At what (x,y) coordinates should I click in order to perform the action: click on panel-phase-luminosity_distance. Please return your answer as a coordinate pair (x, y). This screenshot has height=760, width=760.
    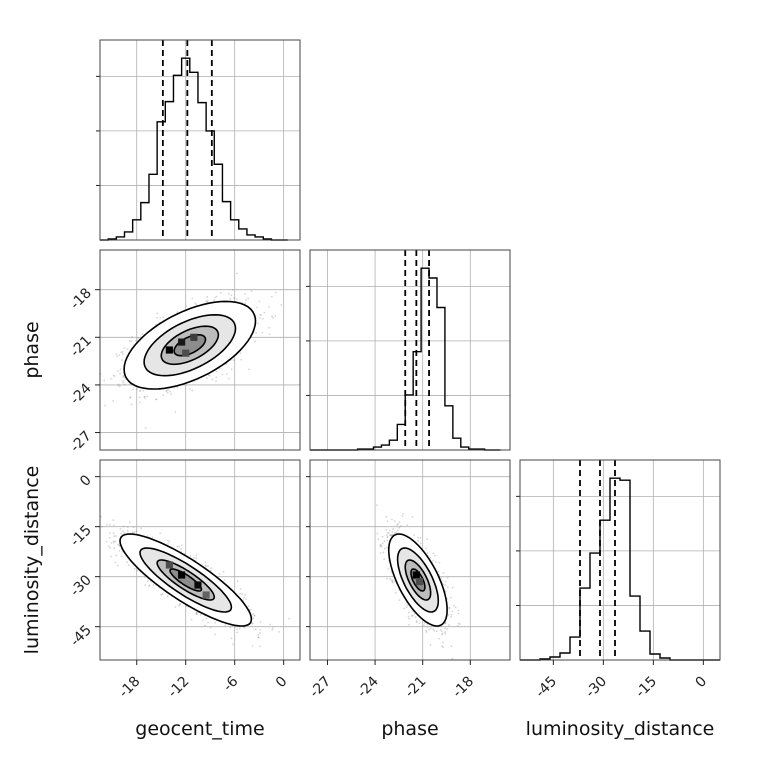
    Looking at the image, I should click on (418, 582).